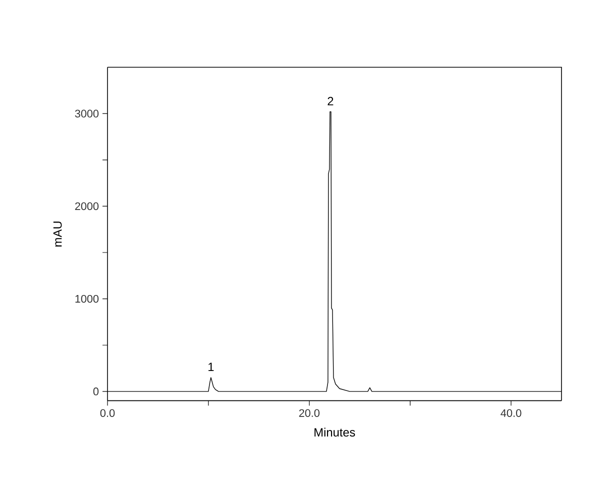 The image size is (596, 490). What do you see at coordinates (334, 432) in the screenshot?
I see `x-axis-title: Minutes` at bounding box center [334, 432].